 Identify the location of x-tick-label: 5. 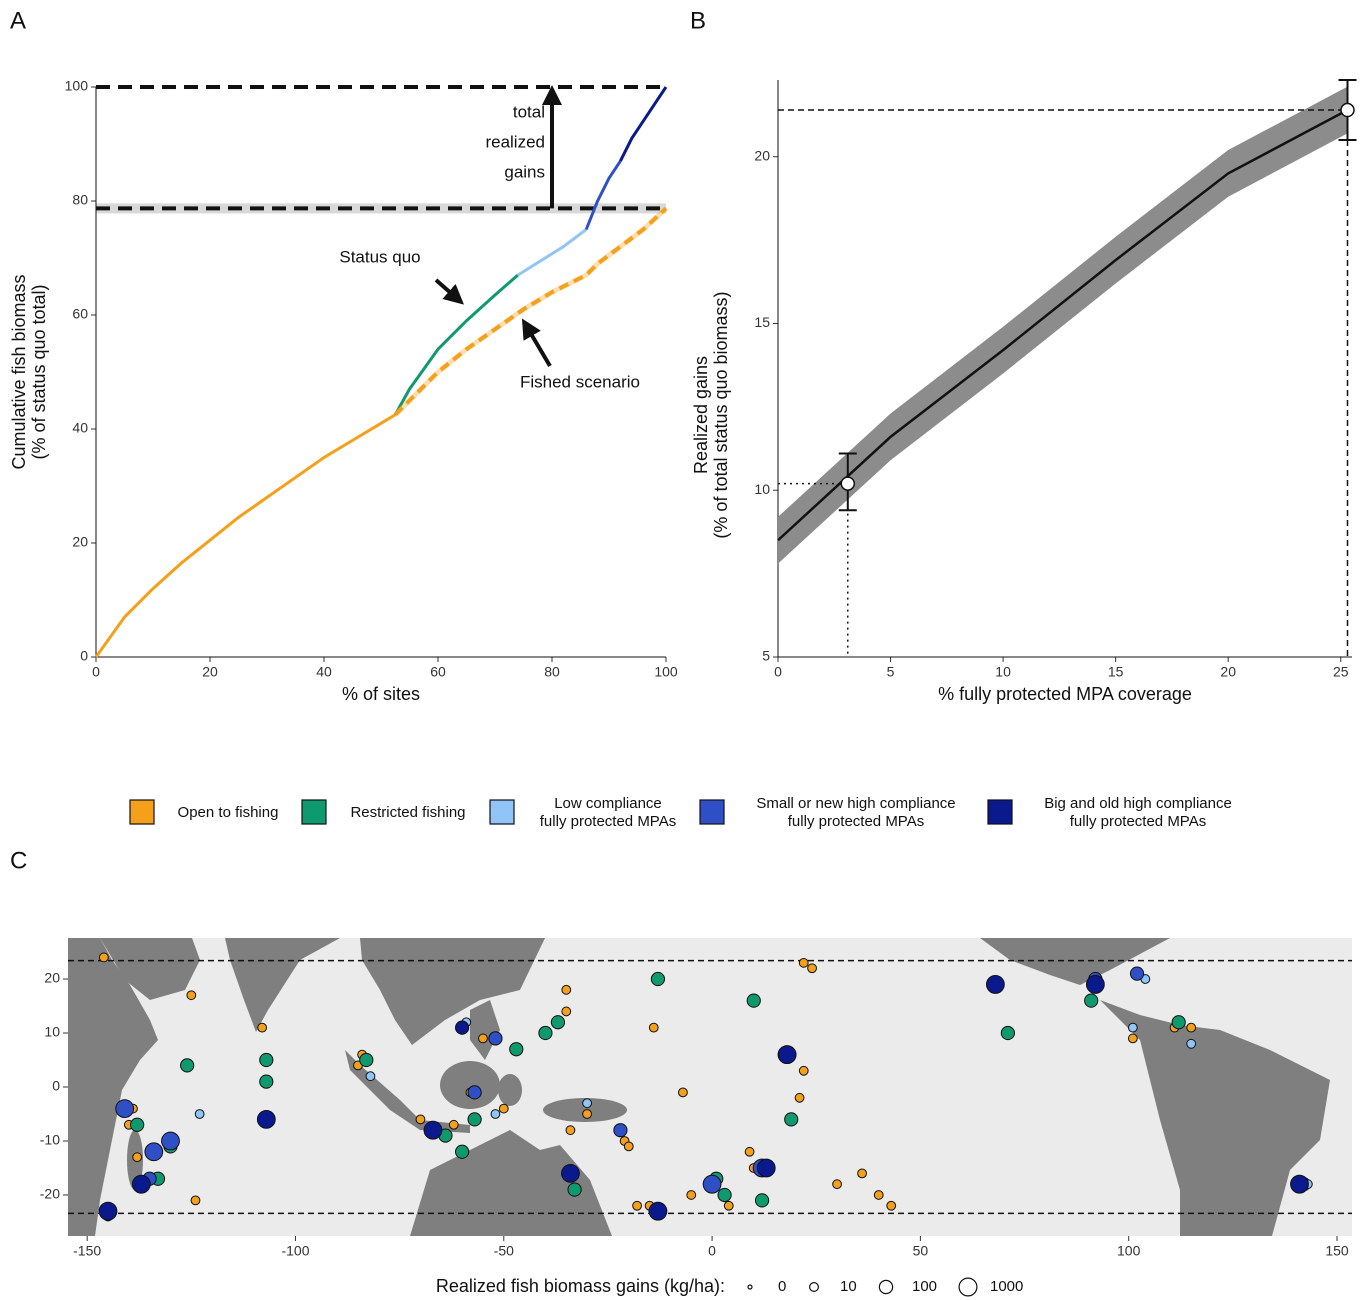
(891, 672).